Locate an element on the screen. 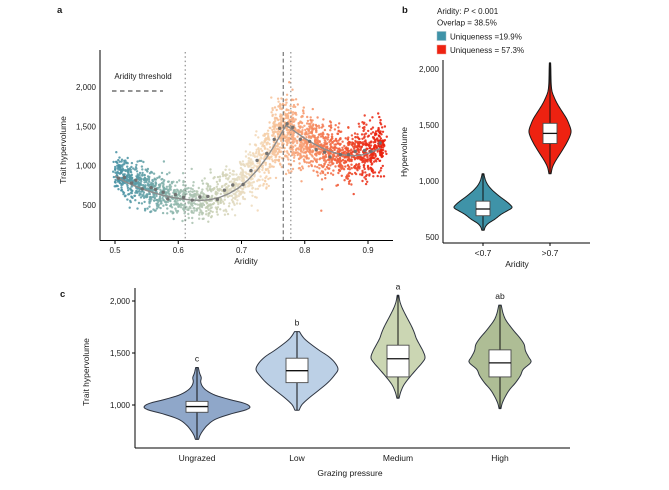 The image size is (669, 490). panel-b-axes: 500 1,000 1,500 2,000 <0.7 >0.7 is located at coordinates (504, 159).